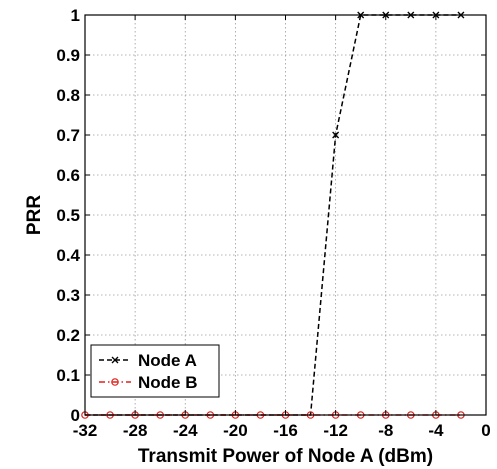 This screenshot has height=469, width=497. What do you see at coordinates (285, 456) in the screenshot?
I see `x-axis-label: Transmit Power of Node A (dBm)` at bounding box center [285, 456].